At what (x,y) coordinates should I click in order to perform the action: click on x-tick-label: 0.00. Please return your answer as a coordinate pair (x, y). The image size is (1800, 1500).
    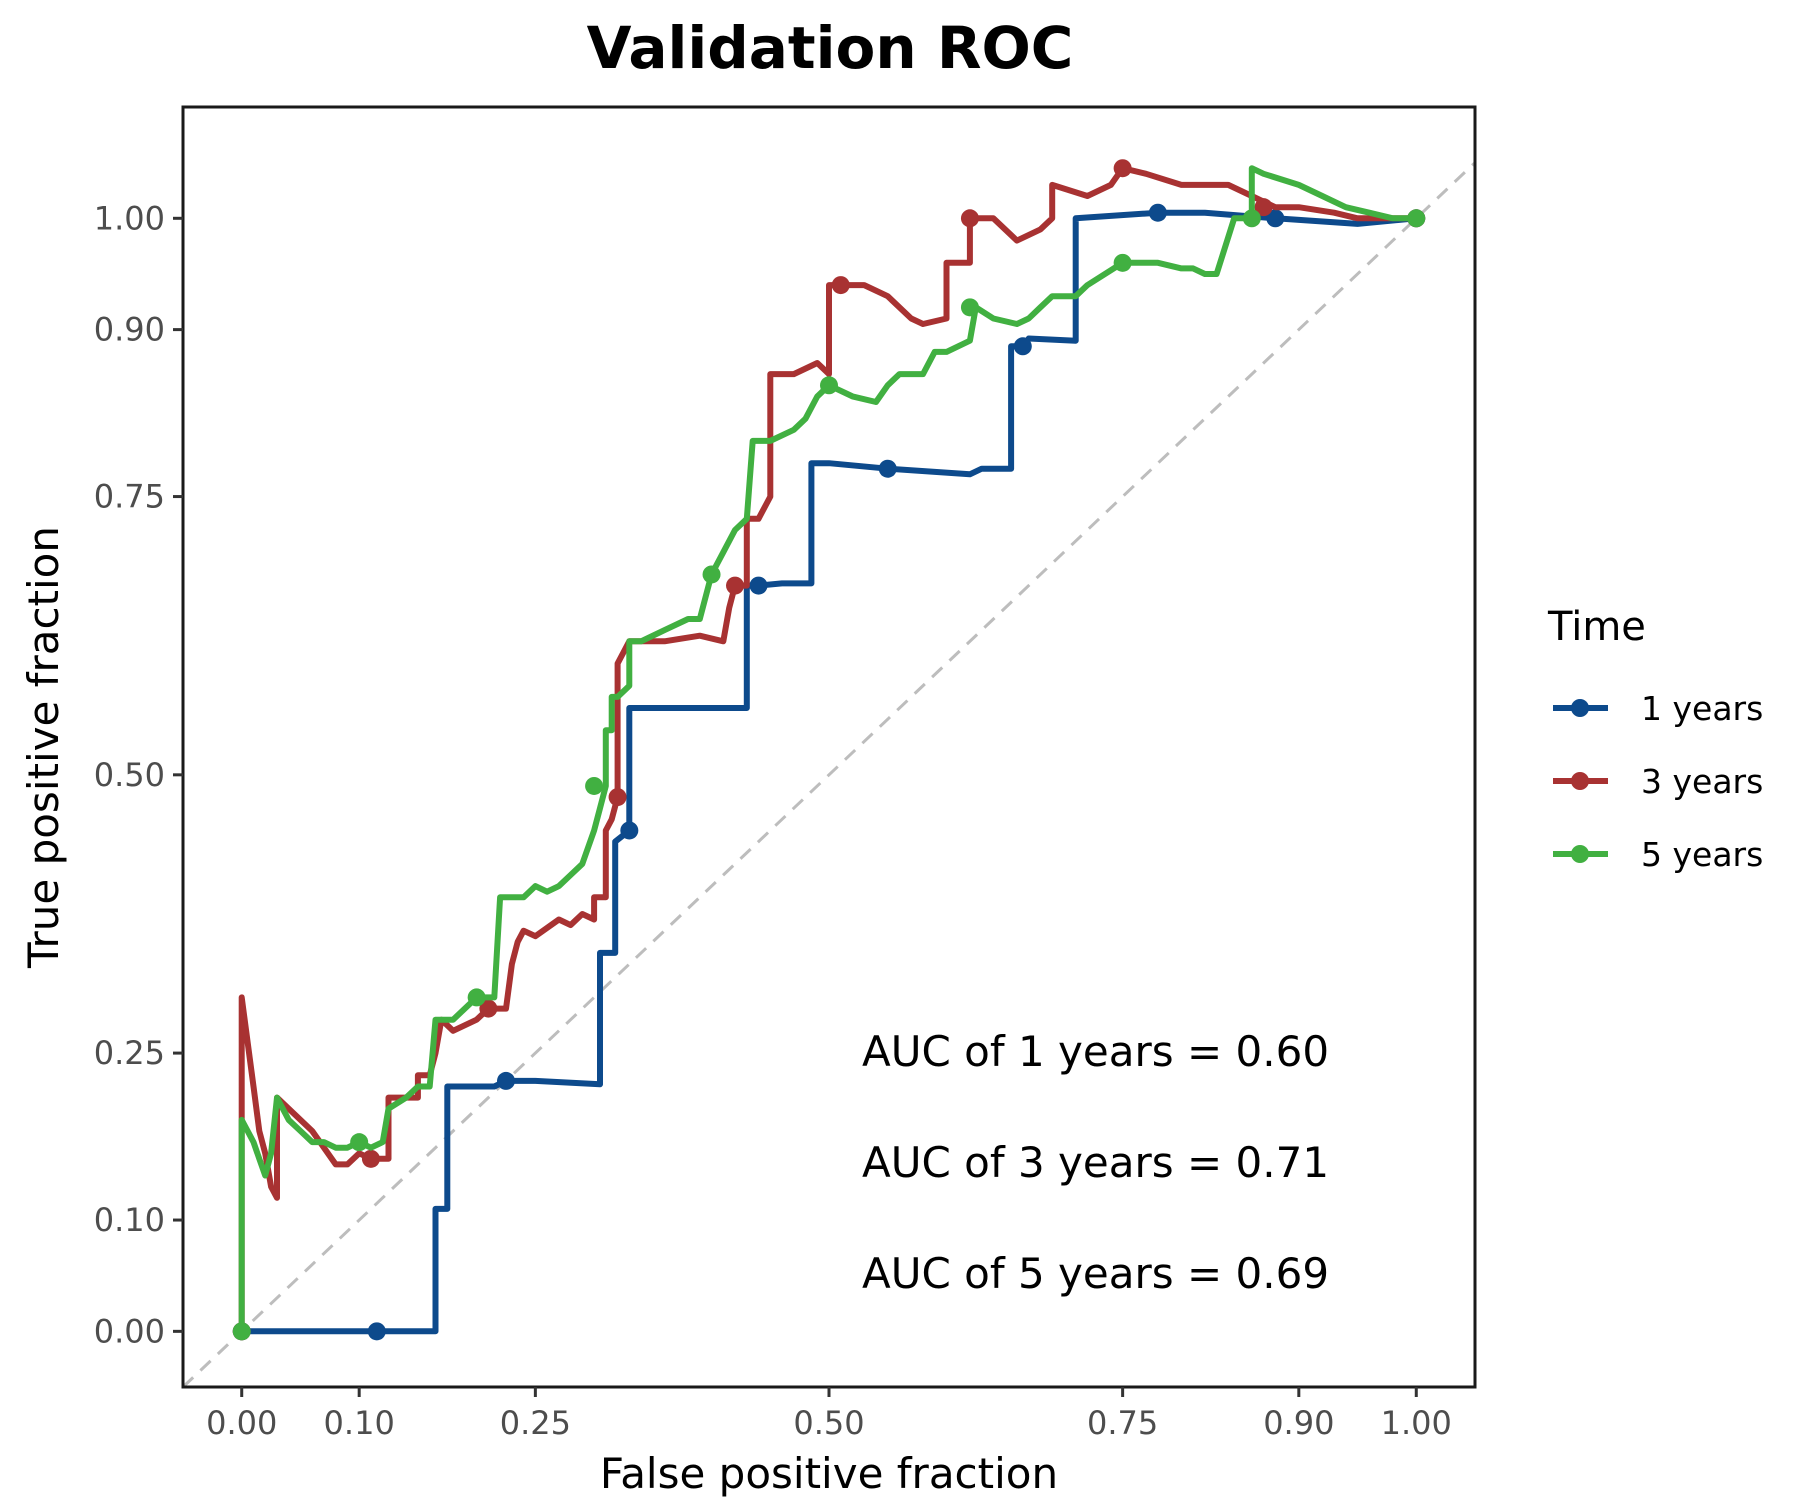
    Looking at the image, I should click on (241, 1423).